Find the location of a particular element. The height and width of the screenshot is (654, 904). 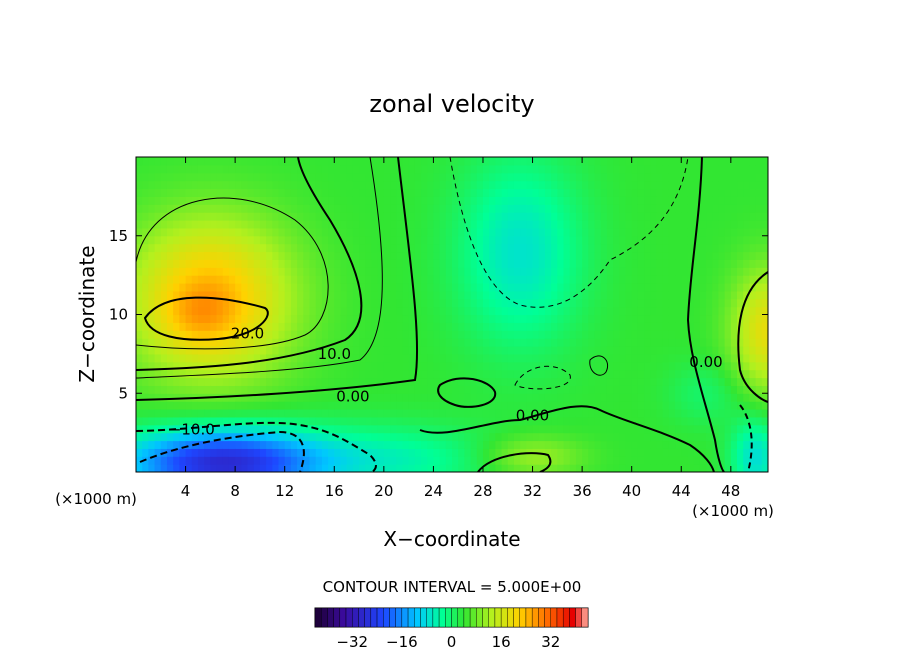

x-axis-label: X−coordinate is located at coordinates (451, 539).